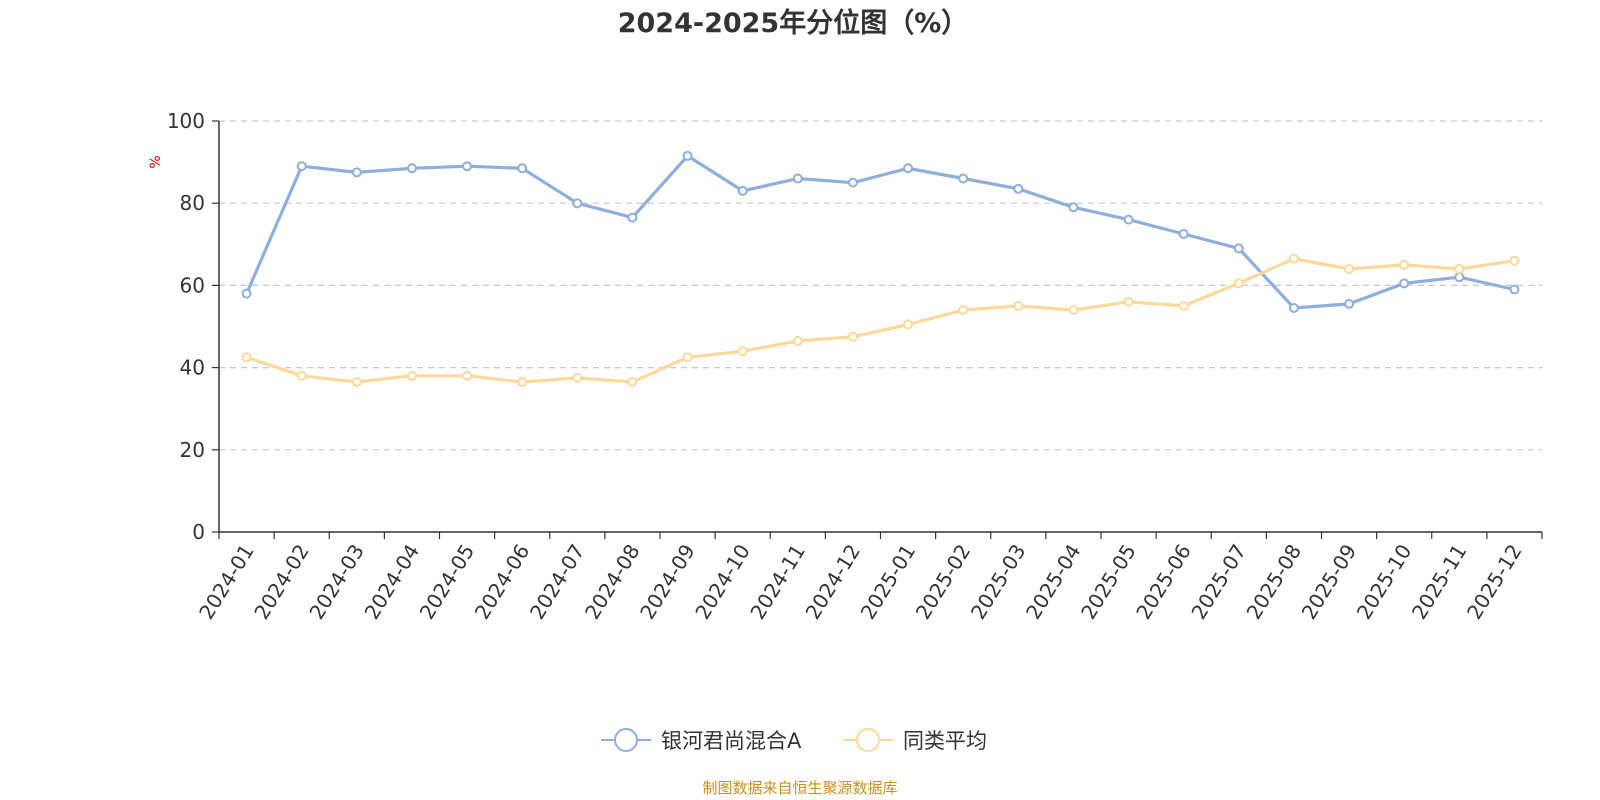 The image size is (1600, 800). Describe the element at coordinates (192, 368) in the screenshot. I see `y-tick-label: 40` at that location.